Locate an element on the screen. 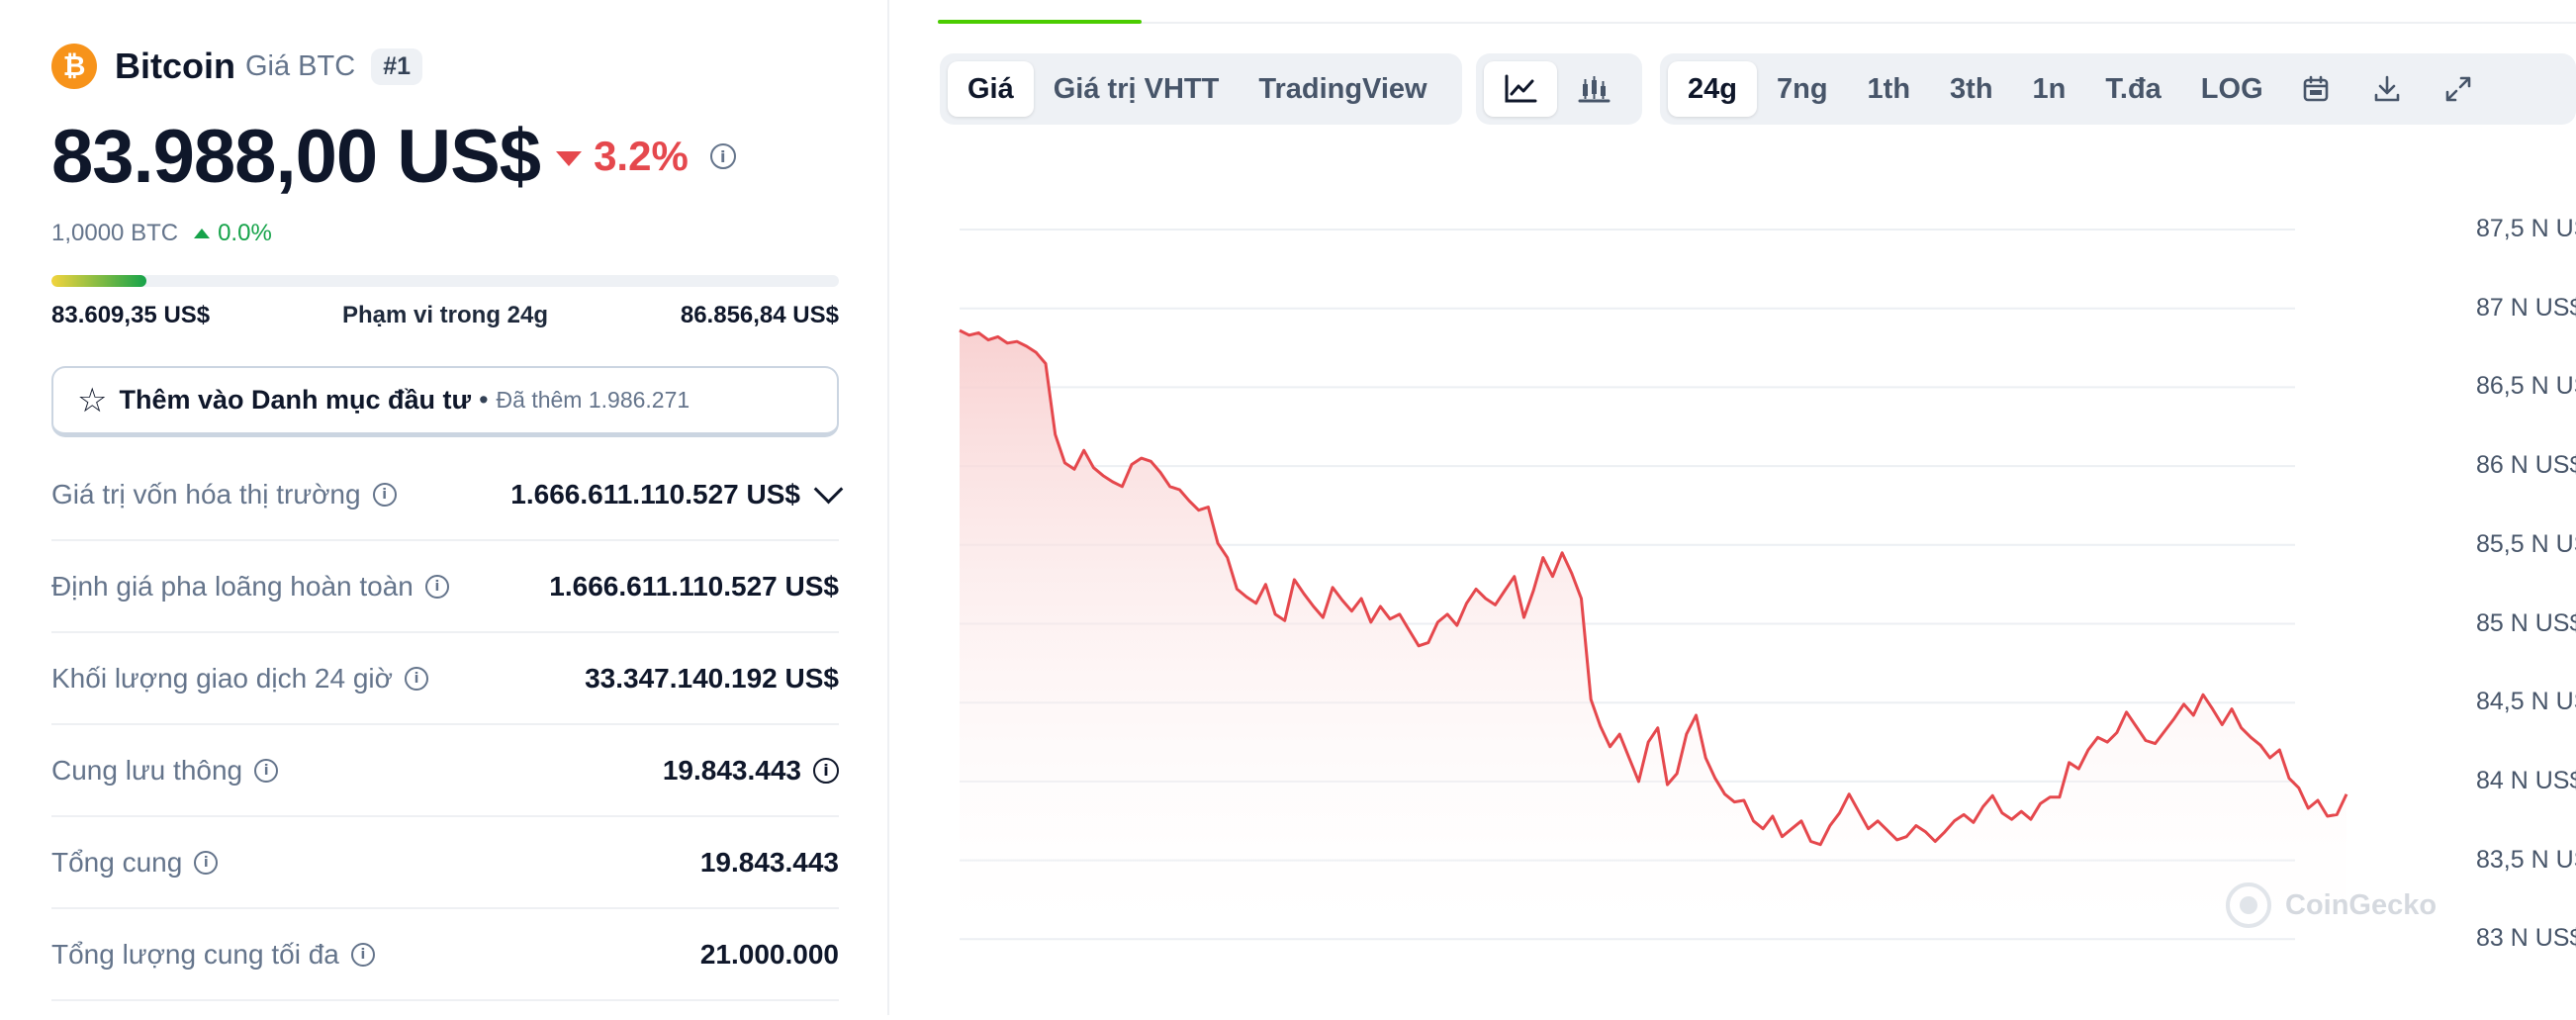  timeframe-24h: 24g is located at coordinates (1713, 89).